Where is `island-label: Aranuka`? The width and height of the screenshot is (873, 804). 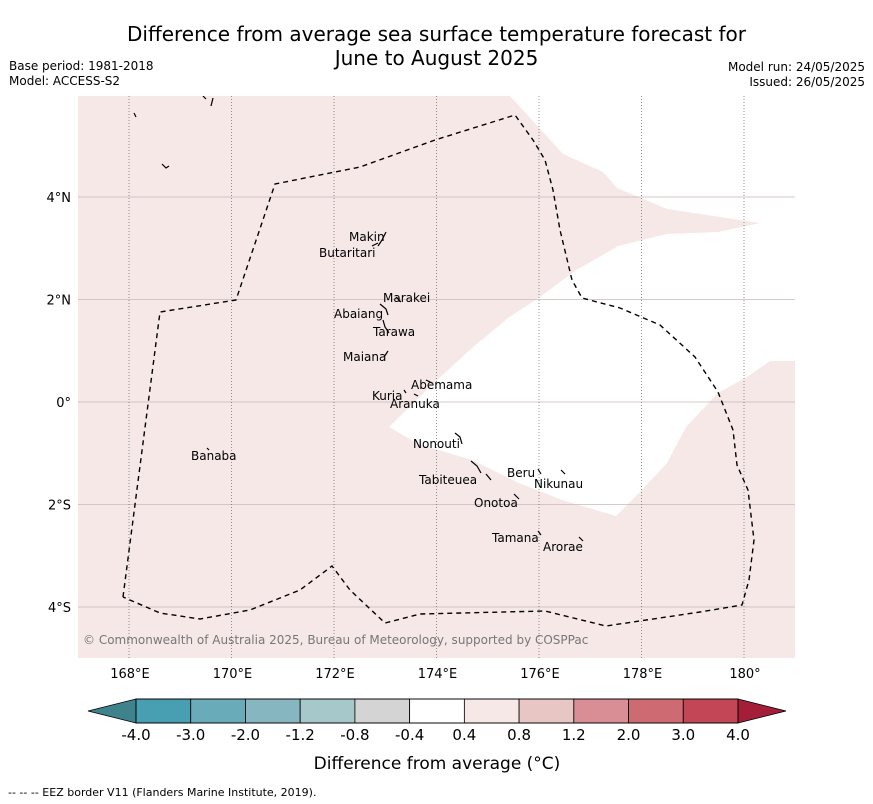 island-label: Aranuka is located at coordinates (415, 404).